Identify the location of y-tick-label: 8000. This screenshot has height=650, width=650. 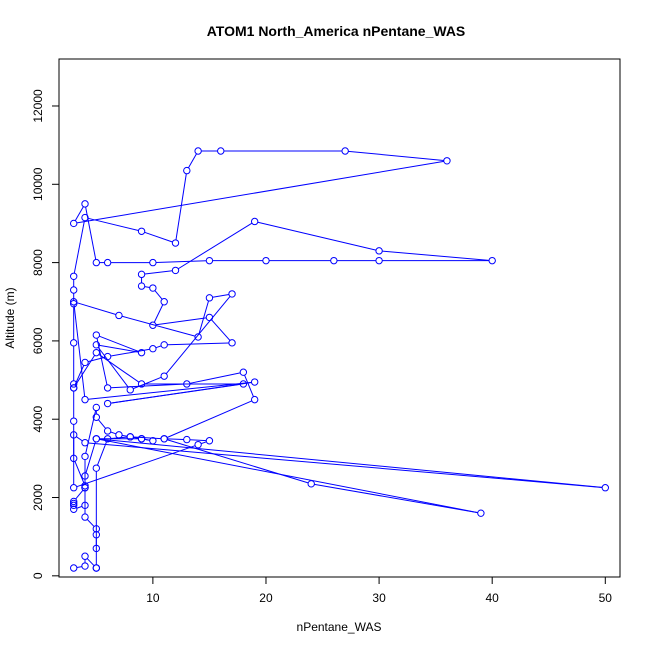
(38, 262).